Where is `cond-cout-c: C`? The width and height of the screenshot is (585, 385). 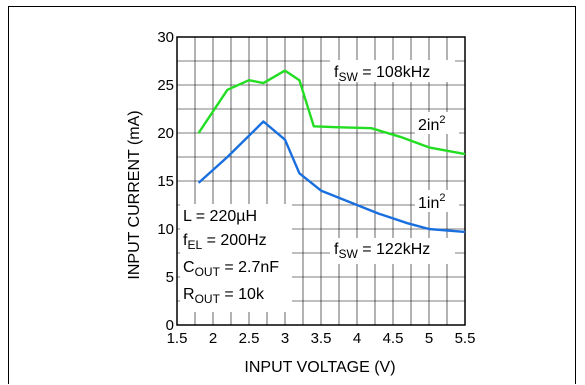
cond-cout-c: C is located at coordinates (189, 267).